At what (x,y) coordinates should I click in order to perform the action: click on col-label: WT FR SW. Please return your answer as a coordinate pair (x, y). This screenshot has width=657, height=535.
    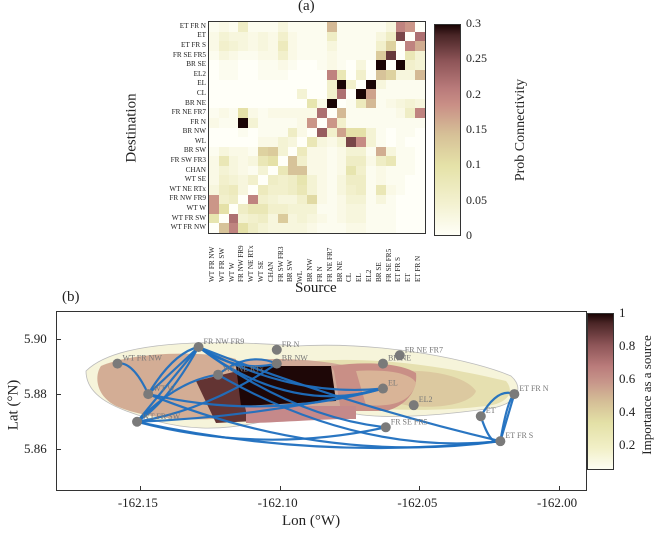
    Looking at the image, I should click on (221, 264).